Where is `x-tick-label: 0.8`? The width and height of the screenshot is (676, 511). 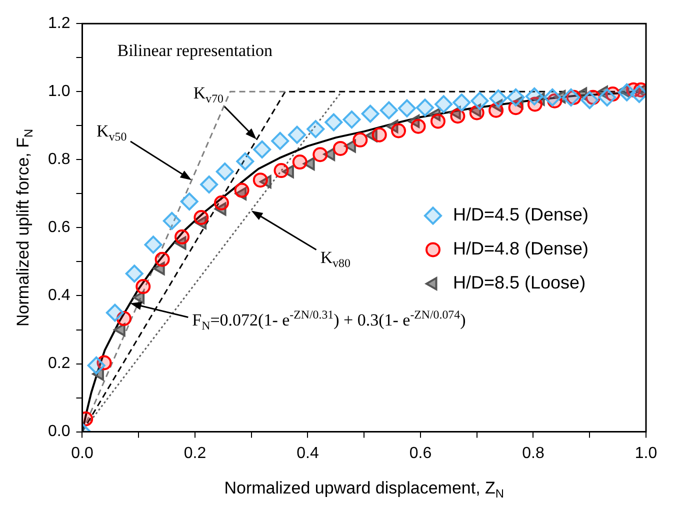
x-tick-label: 0.8 is located at coordinates (533, 453).